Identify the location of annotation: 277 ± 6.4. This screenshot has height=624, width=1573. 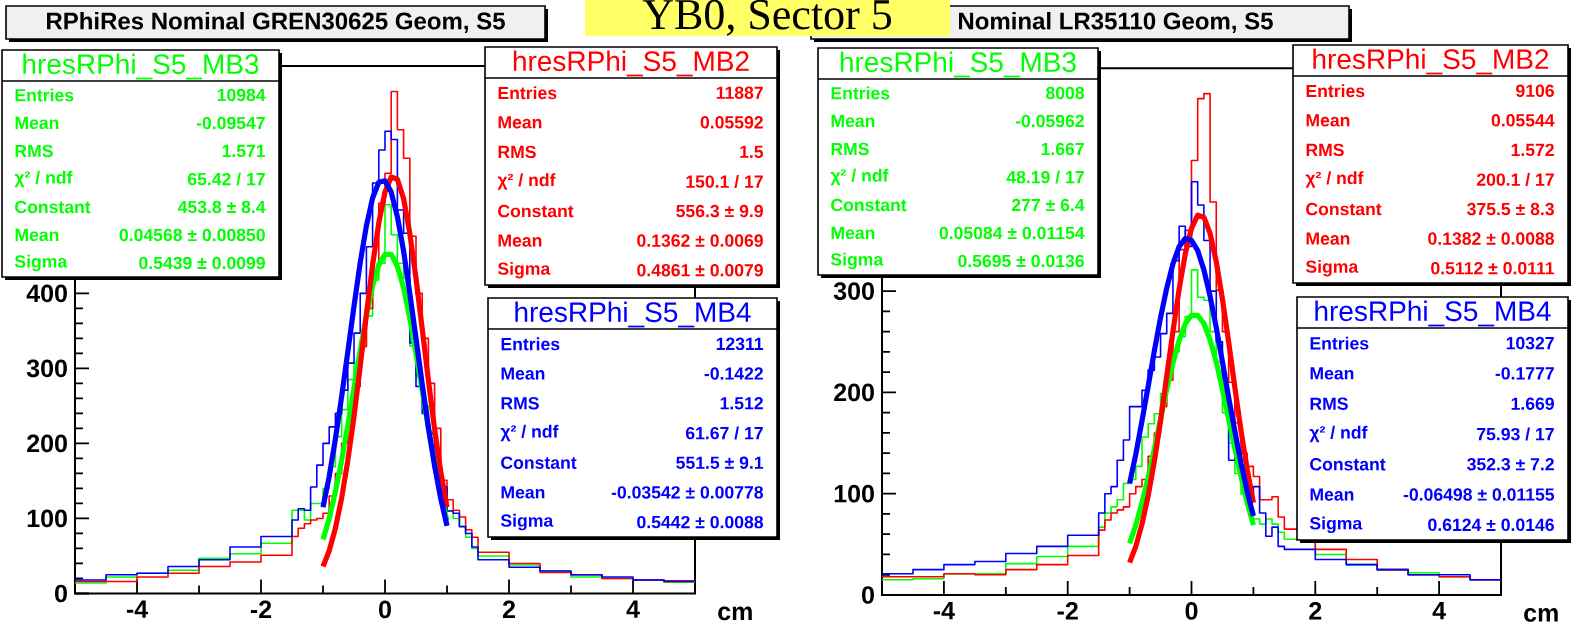
(1048, 205).